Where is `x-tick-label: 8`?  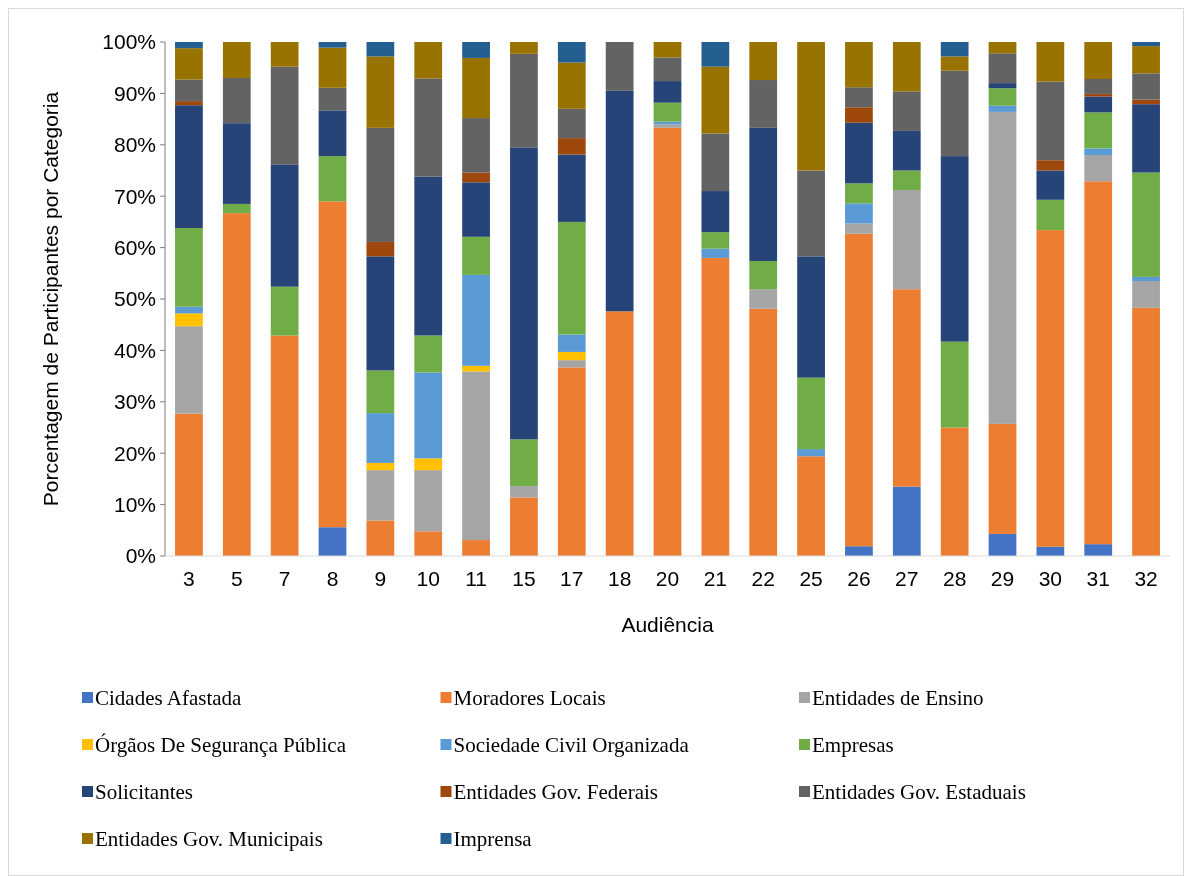
x-tick-label: 8 is located at coordinates (332, 578).